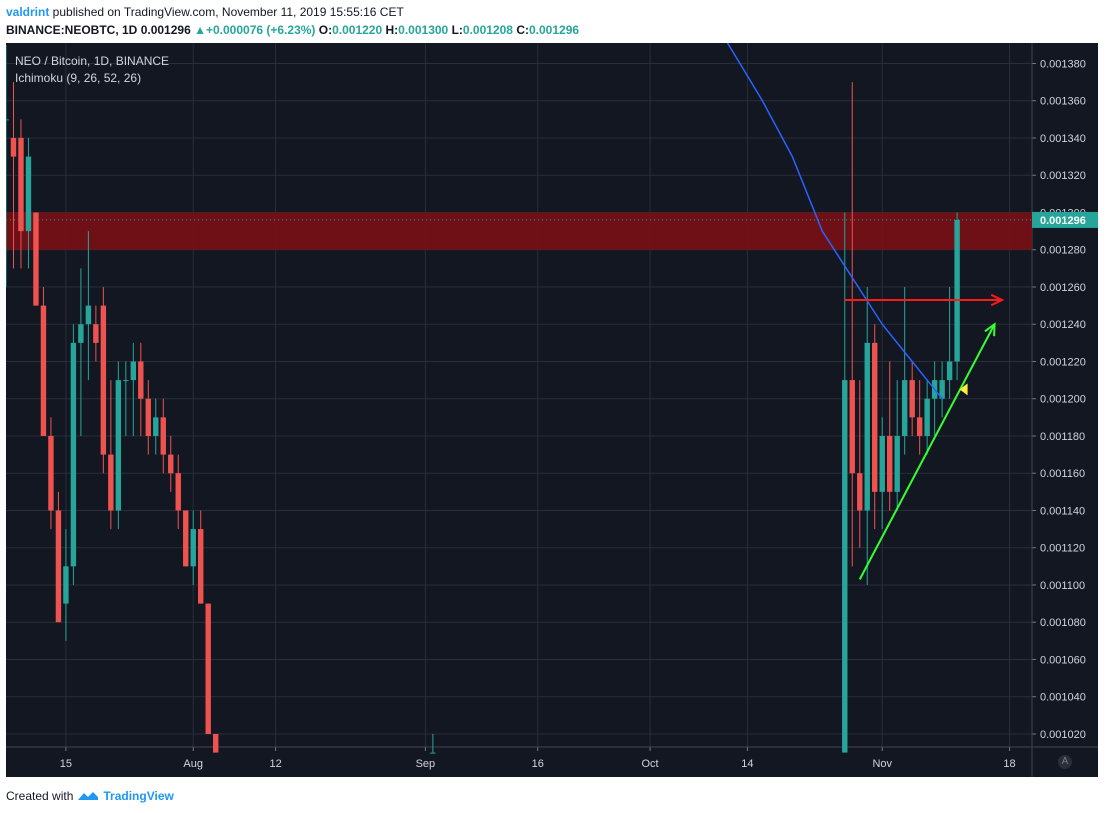  Describe the element at coordinates (1062, 474) in the screenshot. I see `y-tick-label: 0.001160` at that location.